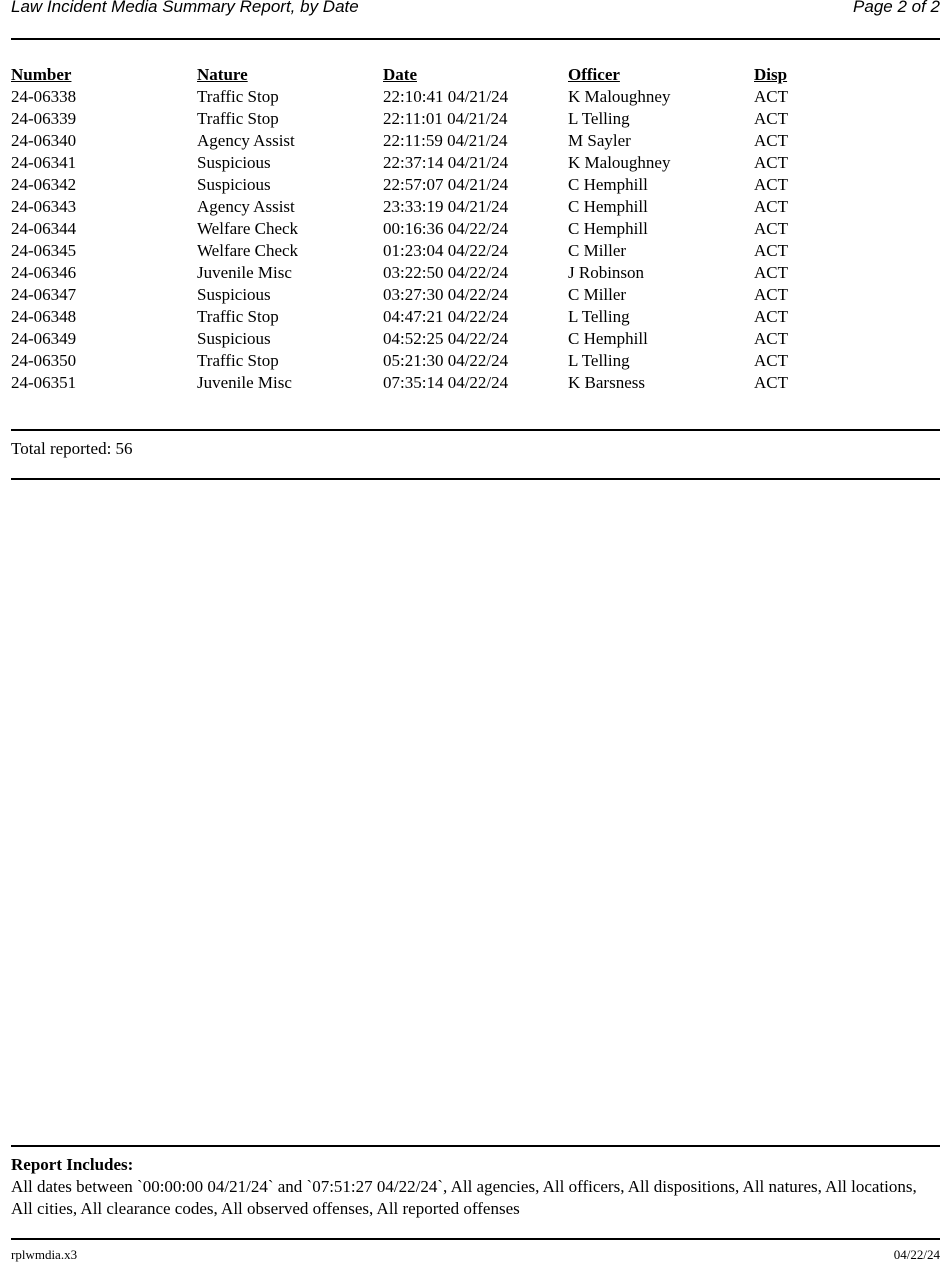 This screenshot has width=950, height=1263. I want to click on cell-number: 24-06343, so click(44, 206).